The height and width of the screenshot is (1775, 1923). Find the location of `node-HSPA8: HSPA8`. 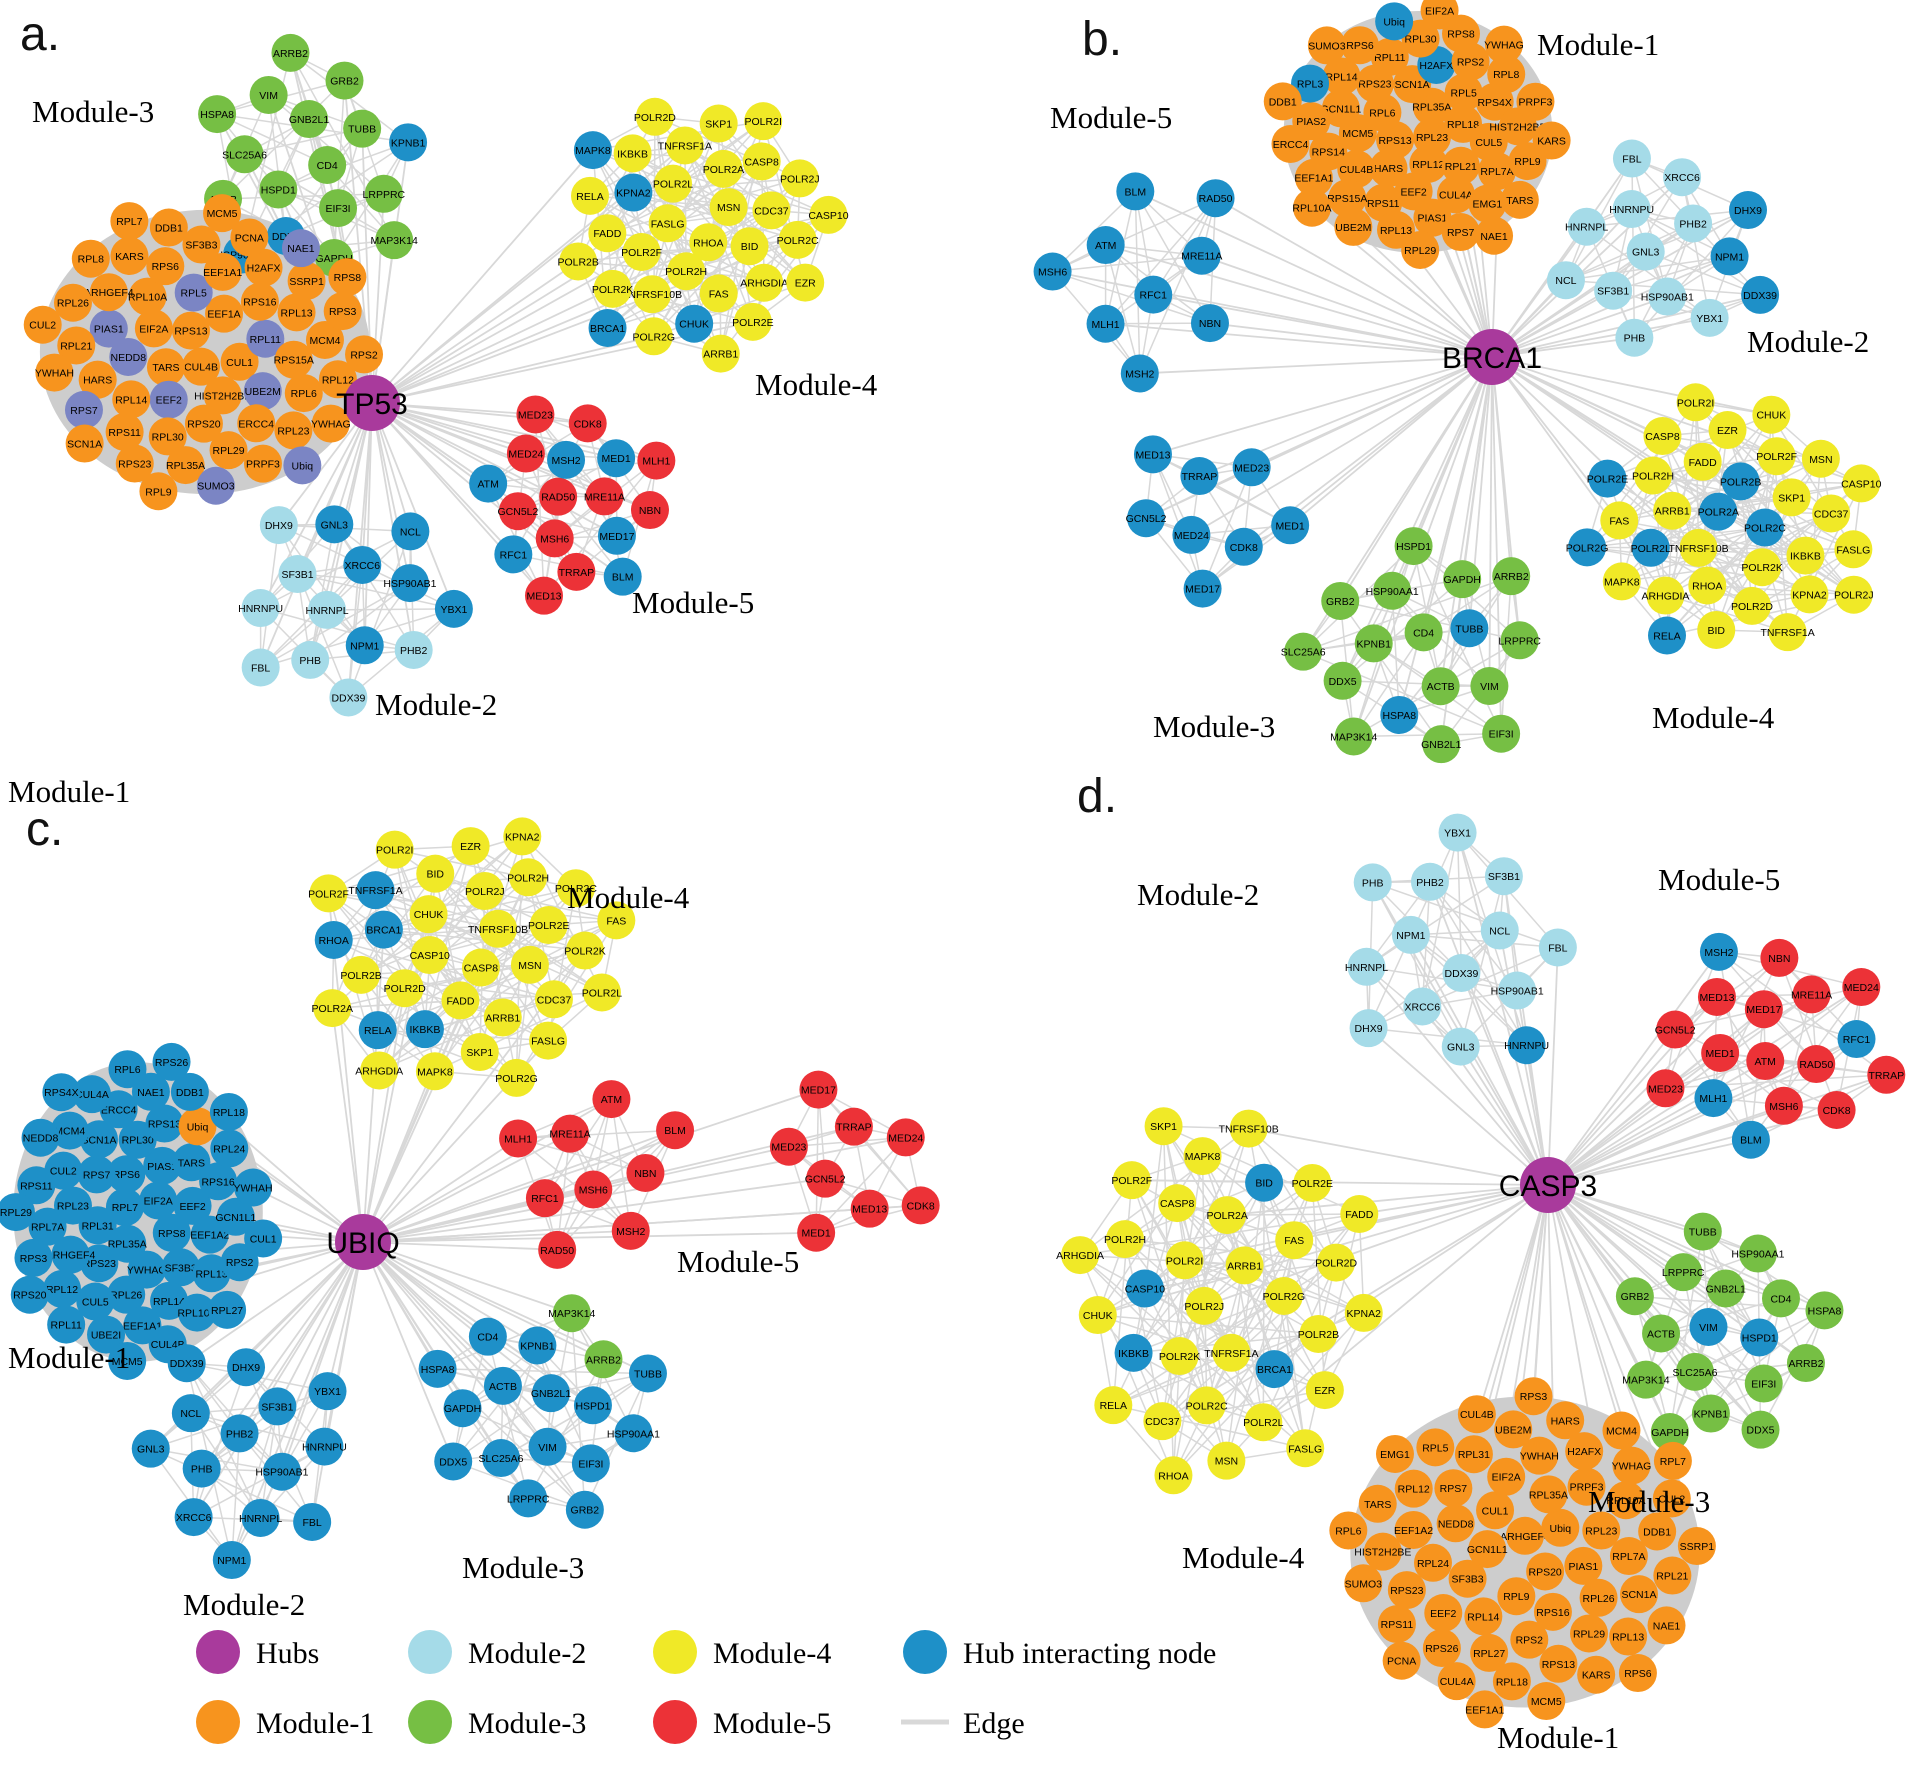

node-HSPA8: HSPA8 is located at coordinates (1399, 714).